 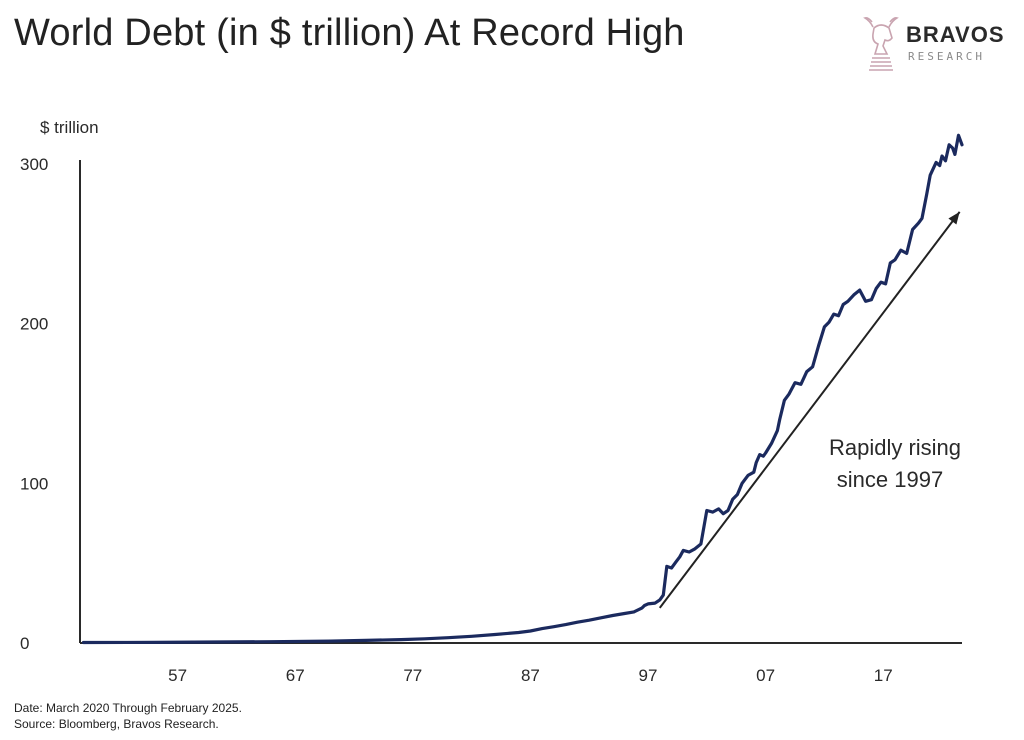 What do you see at coordinates (883, 675) in the screenshot?
I see `x-tick-label: 17` at bounding box center [883, 675].